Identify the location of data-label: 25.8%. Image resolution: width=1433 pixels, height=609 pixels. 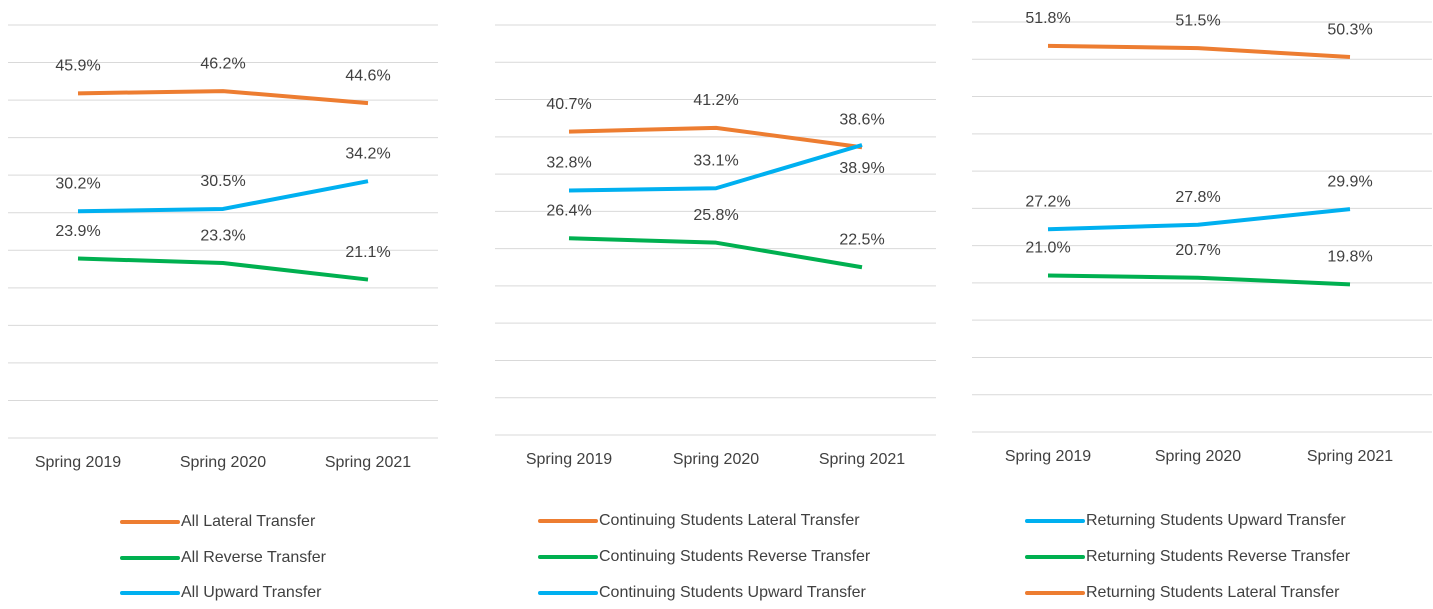
(715, 215).